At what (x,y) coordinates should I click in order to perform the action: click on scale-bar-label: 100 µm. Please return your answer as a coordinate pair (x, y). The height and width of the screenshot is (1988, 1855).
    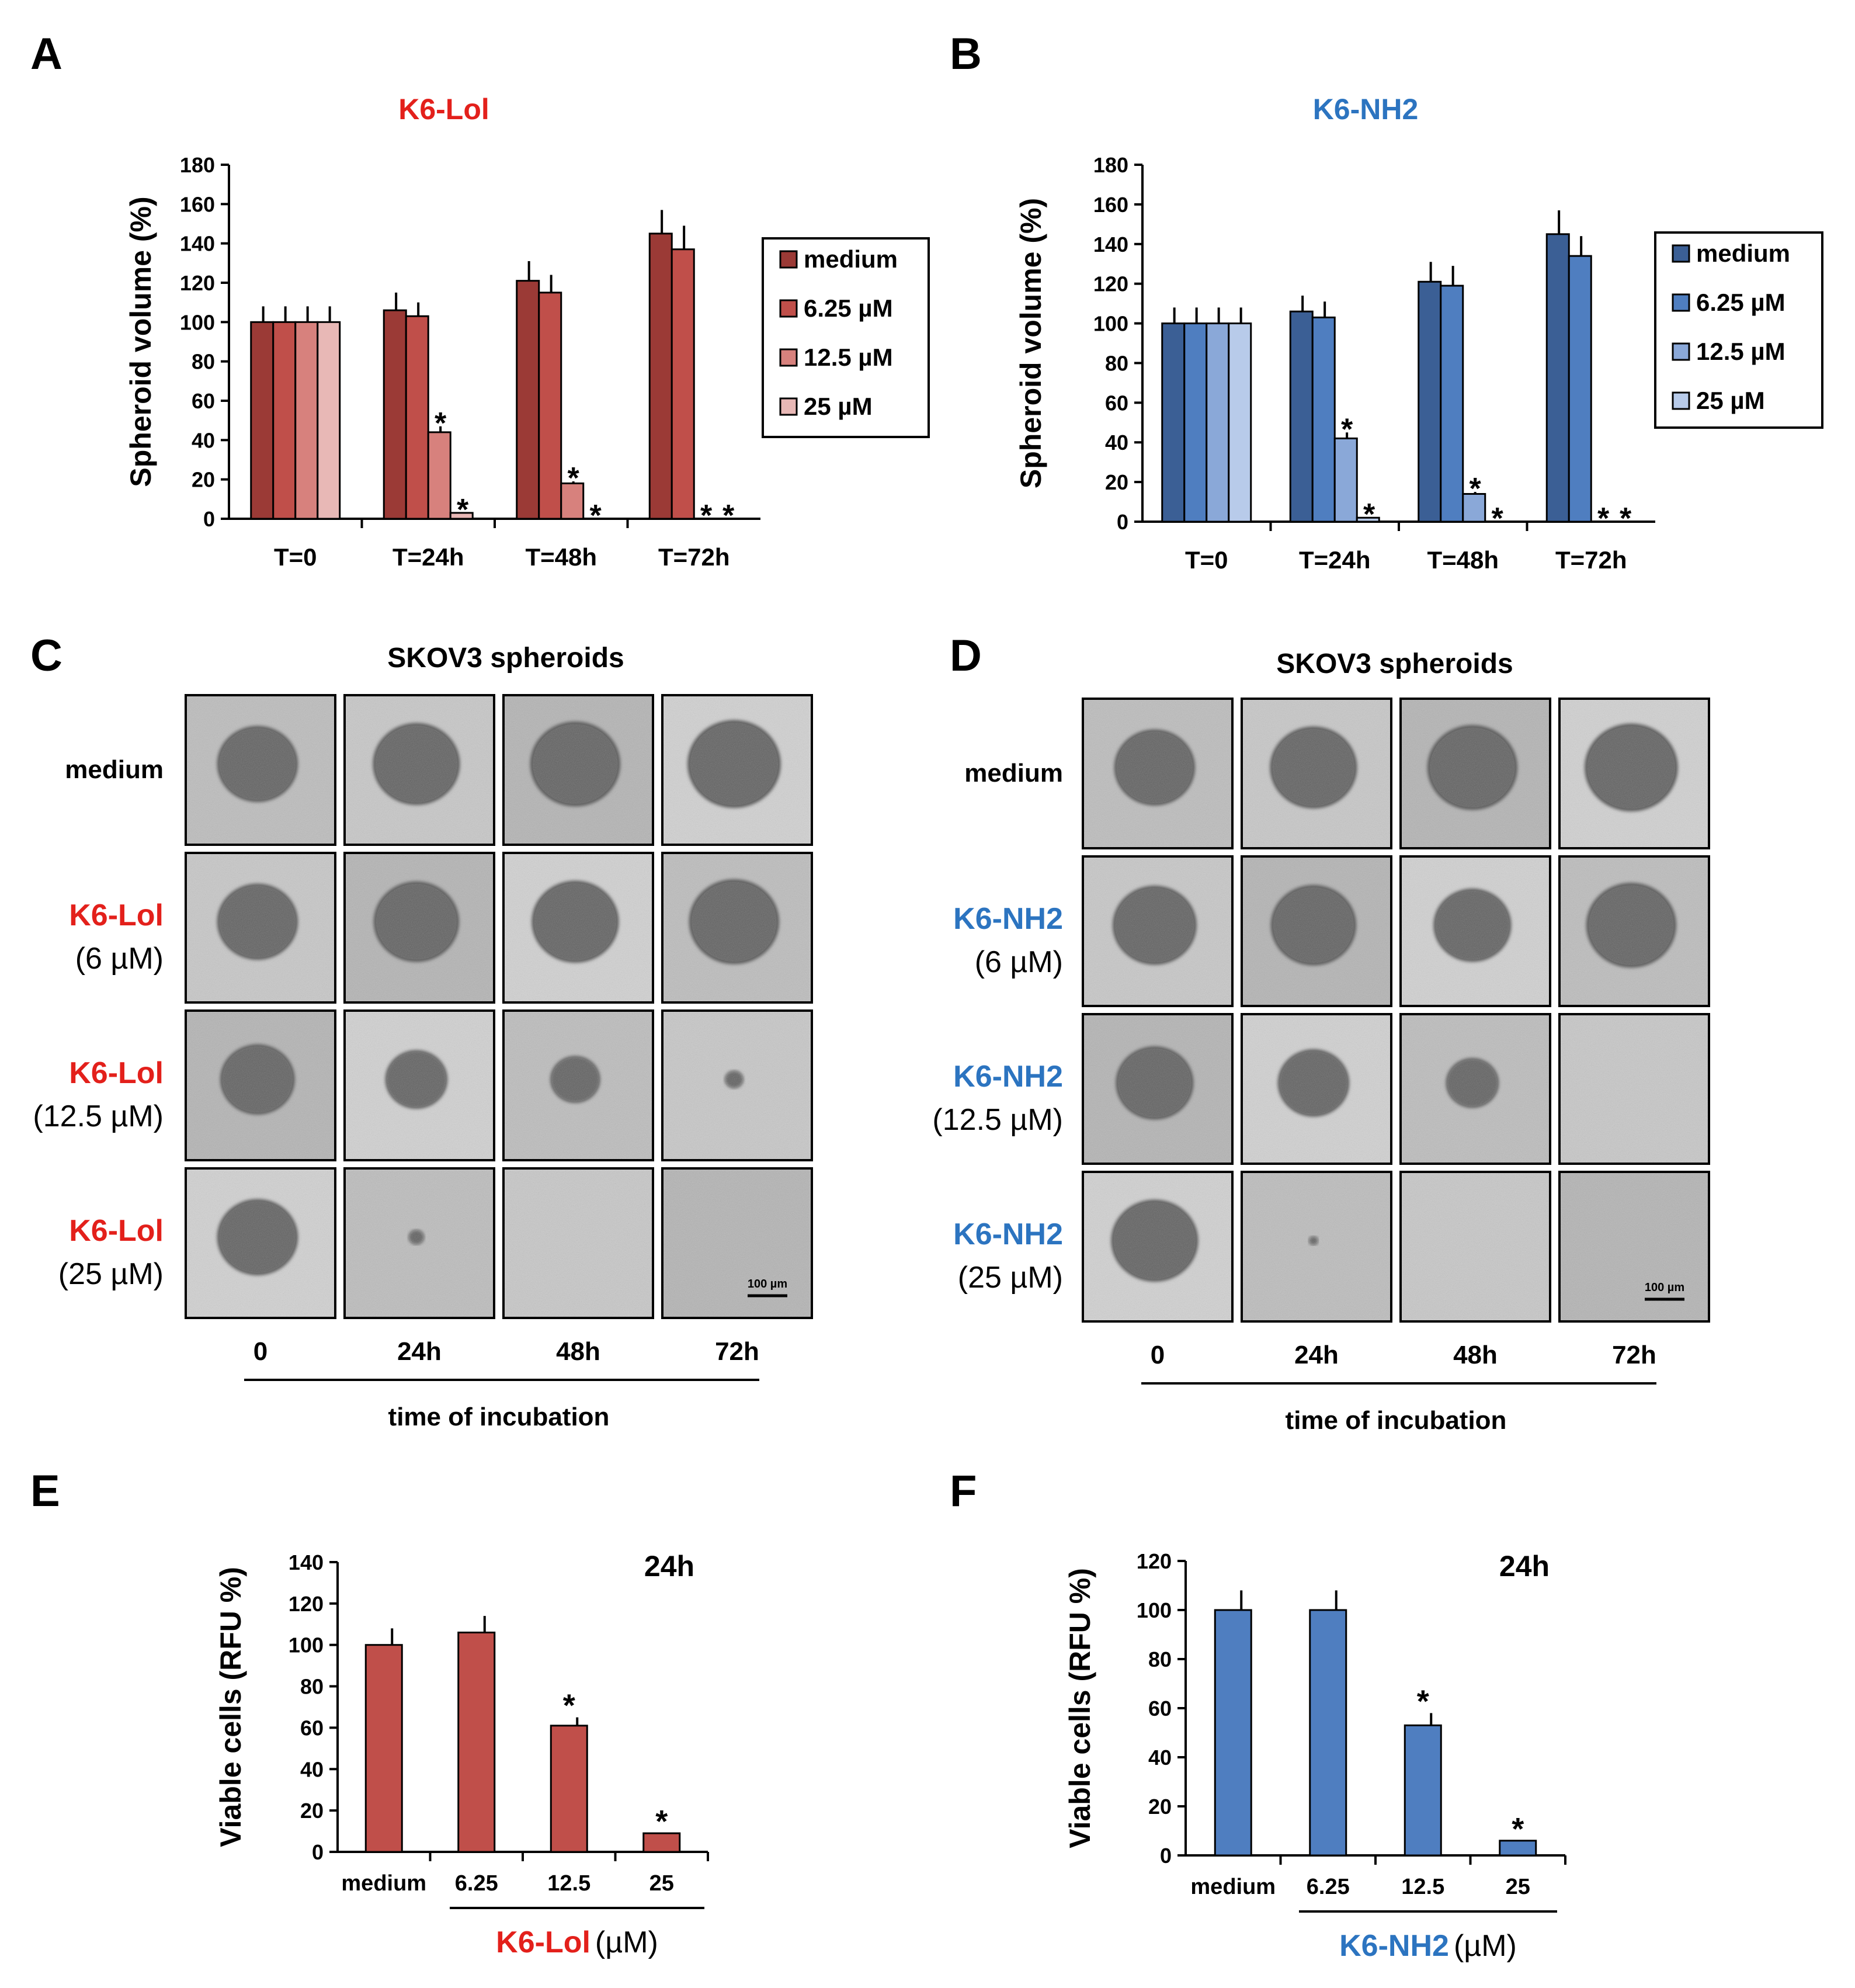
    Looking at the image, I should click on (767, 1284).